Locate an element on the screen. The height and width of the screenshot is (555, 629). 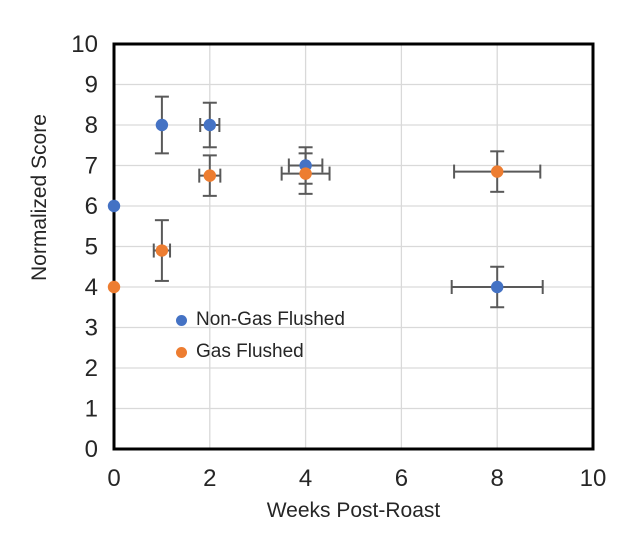
x-tick-label: 4 is located at coordinates (305, 478).